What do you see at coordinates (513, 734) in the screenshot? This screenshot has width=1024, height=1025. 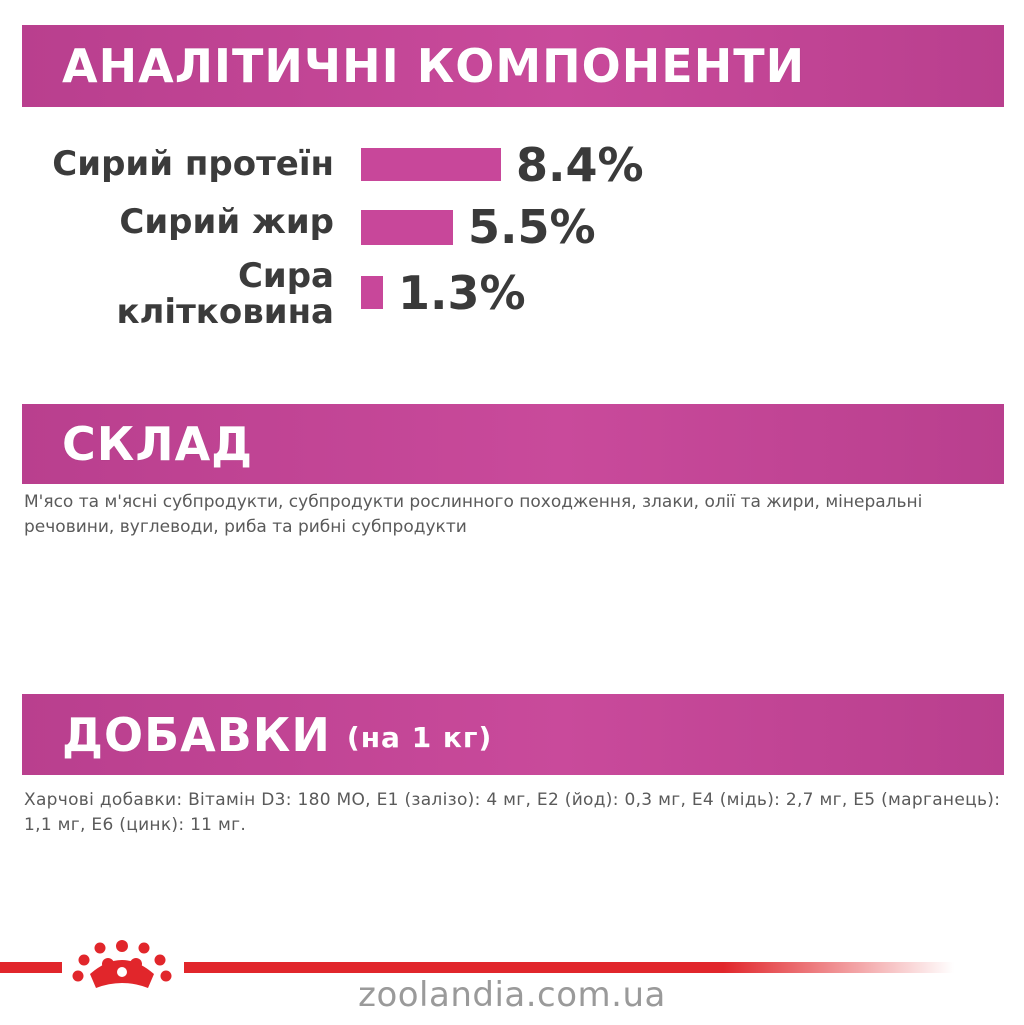 I see `additives-section-banner: ДОБАВКИ (на 1 кг)` at bounding box center [513, 734].